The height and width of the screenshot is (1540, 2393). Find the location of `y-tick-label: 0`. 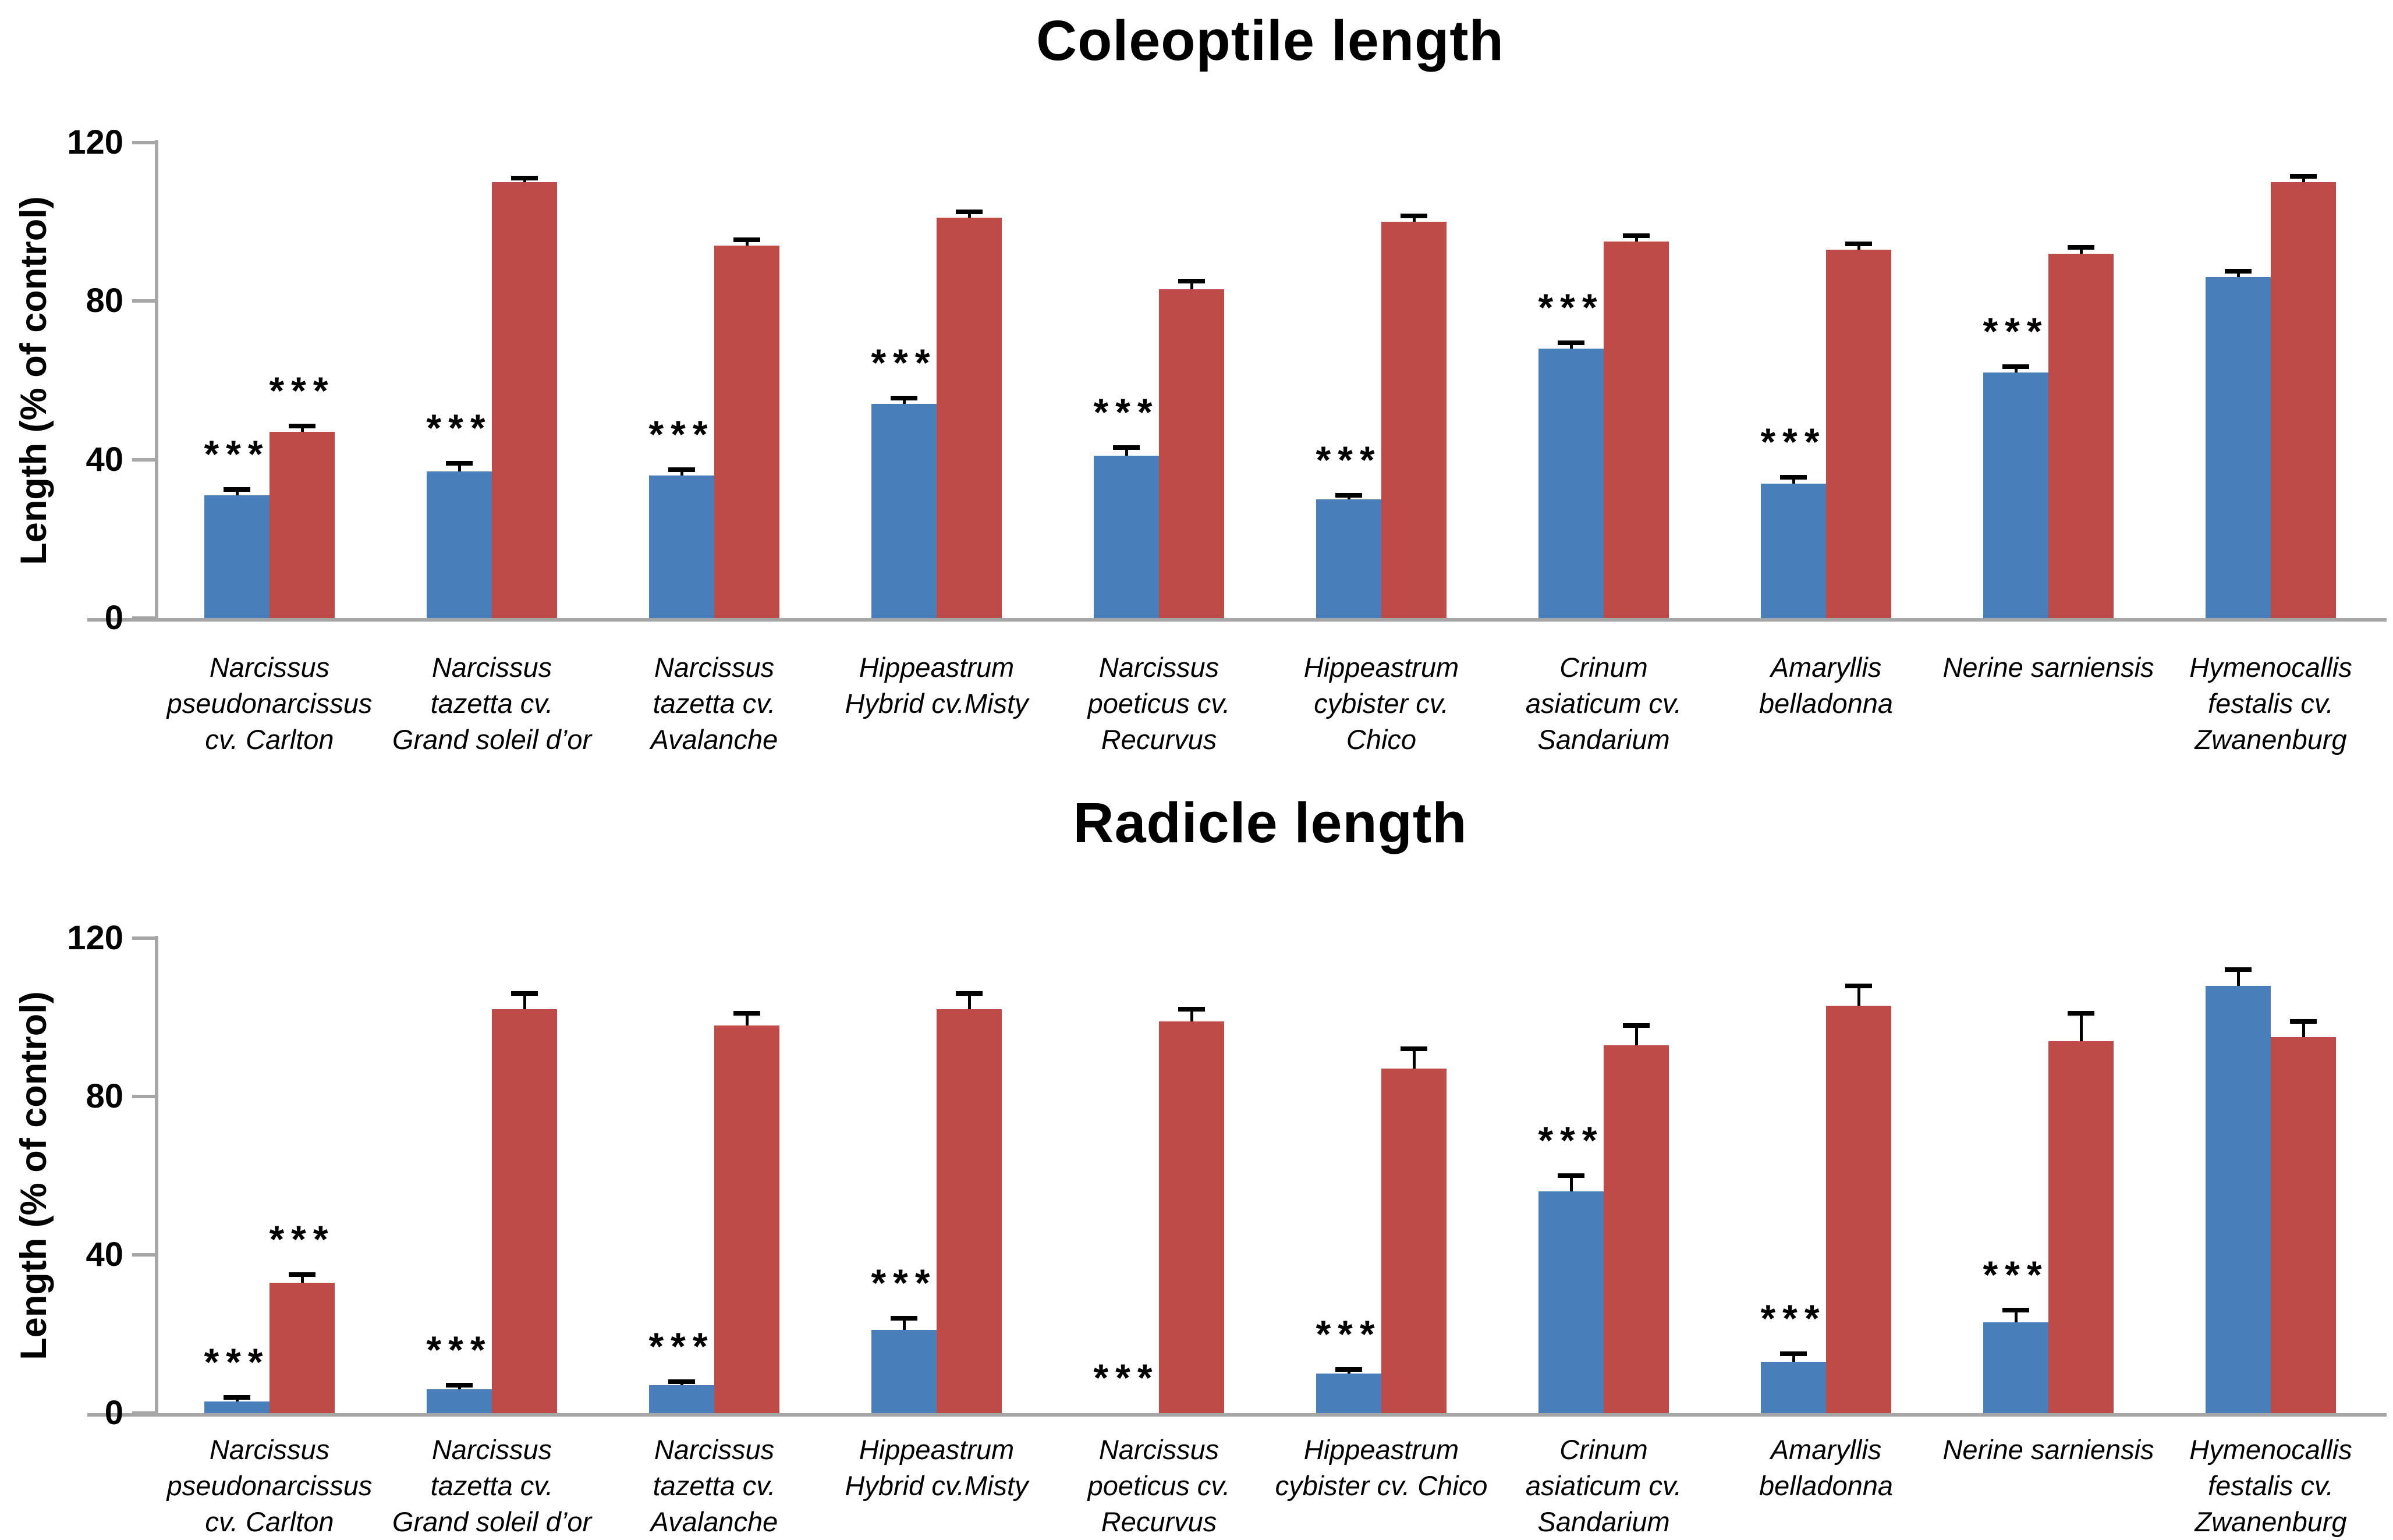

y-tick-label: 0 is located at coordinates (114, 618).